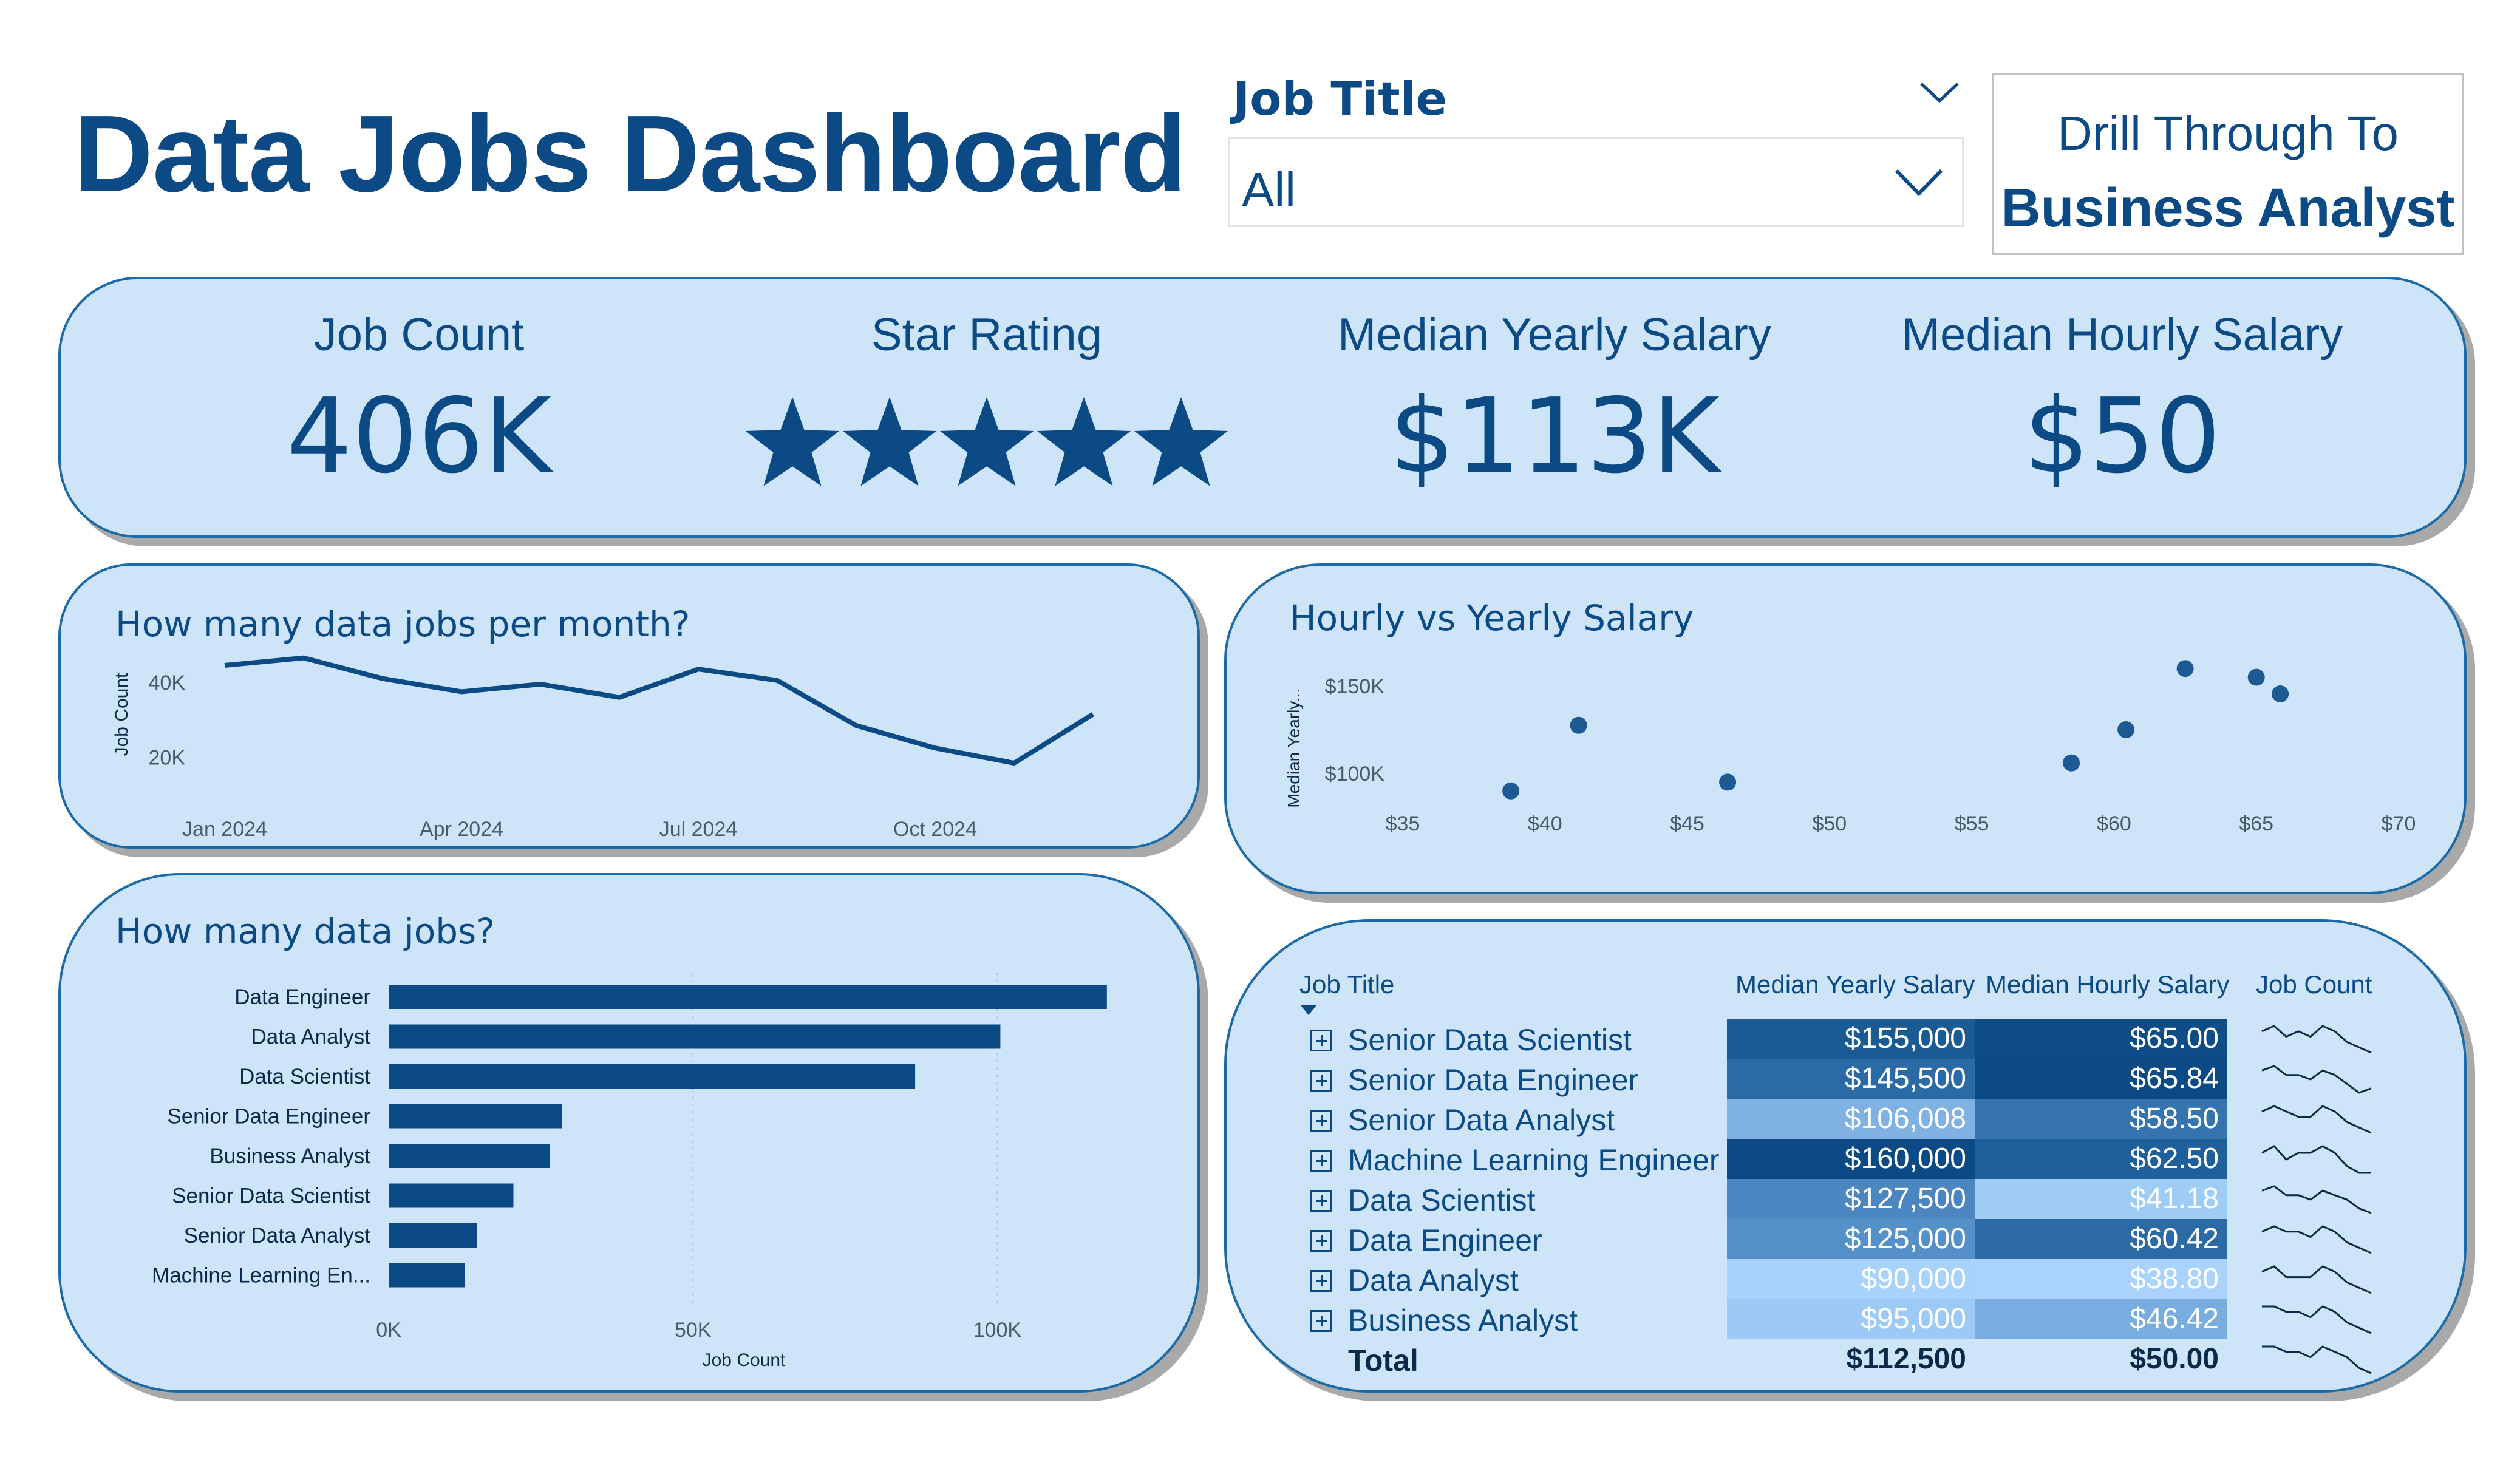 The width and height of the screenshot is (2520, 1457). What do you see at coordinates (2101, 1239) in the screenshot?
I see `median-hourly-cell: $60.42` at bounding box center [2101, 1239].